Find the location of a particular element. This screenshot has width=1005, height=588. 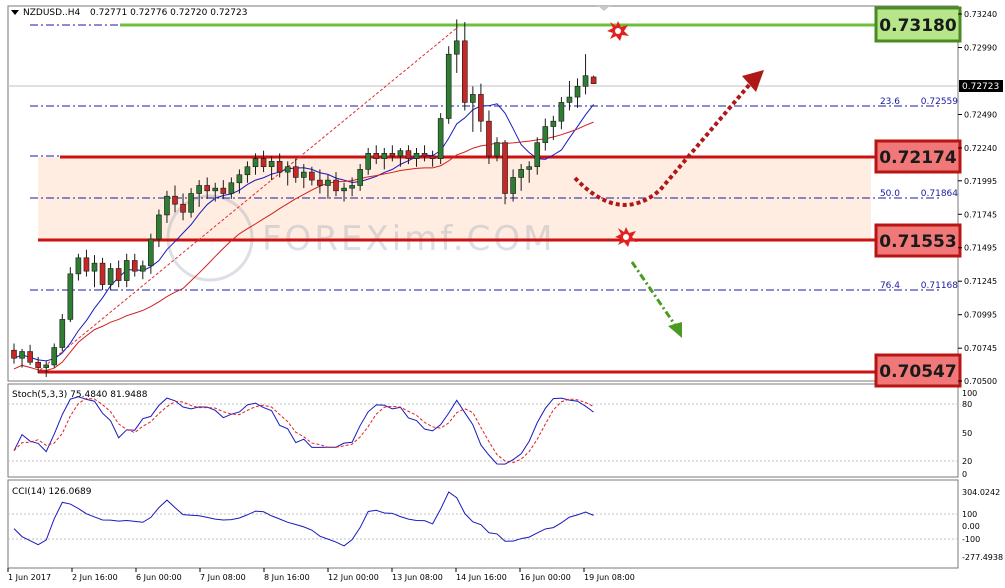

up-arrow-head is located at coordinates (753, 81).